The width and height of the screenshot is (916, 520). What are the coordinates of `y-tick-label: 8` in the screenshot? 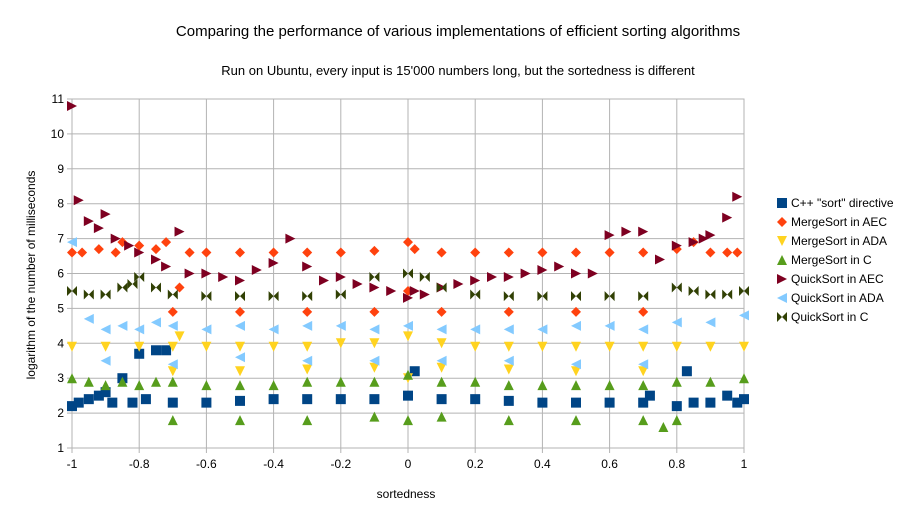 It's located at (60, 204).